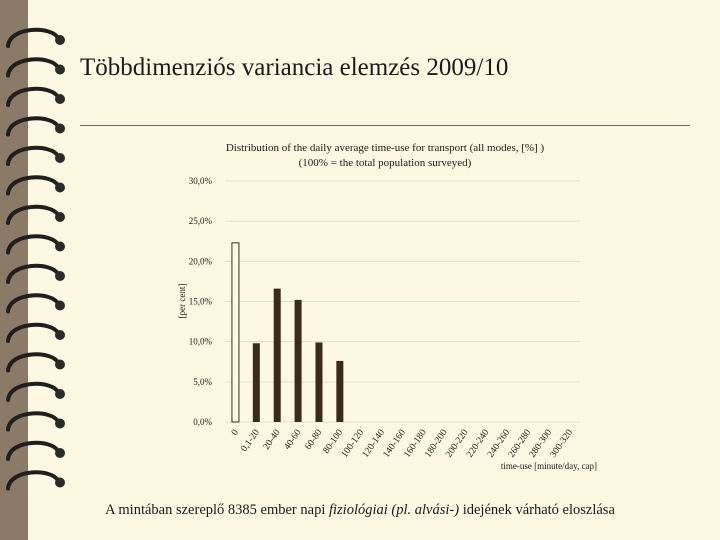 This screenshot has width=720, height=540. I want to click on x-tick-label: 0,1-20, so click(251, 441).